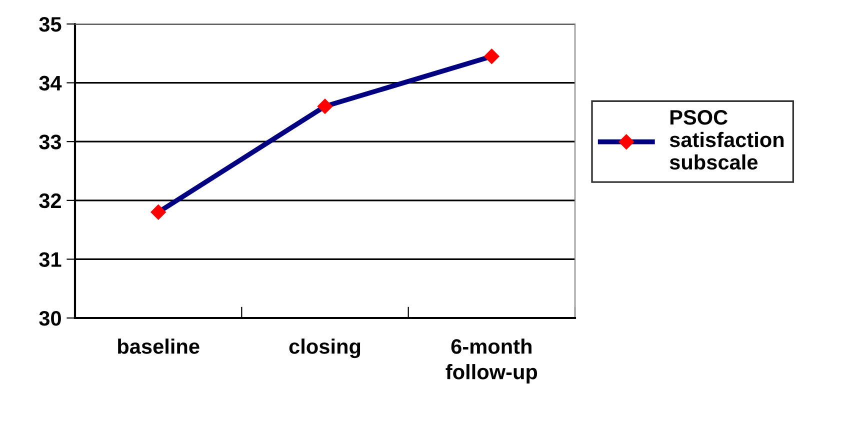  I want to click on x-tick-label: 6-month follow-up, so click(492, 361).